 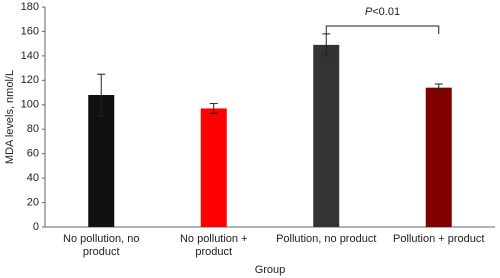 What do you see at coordinates (382, 29) in the screenshot?
I see `significance-bracket` at bounding box center [382, 29].